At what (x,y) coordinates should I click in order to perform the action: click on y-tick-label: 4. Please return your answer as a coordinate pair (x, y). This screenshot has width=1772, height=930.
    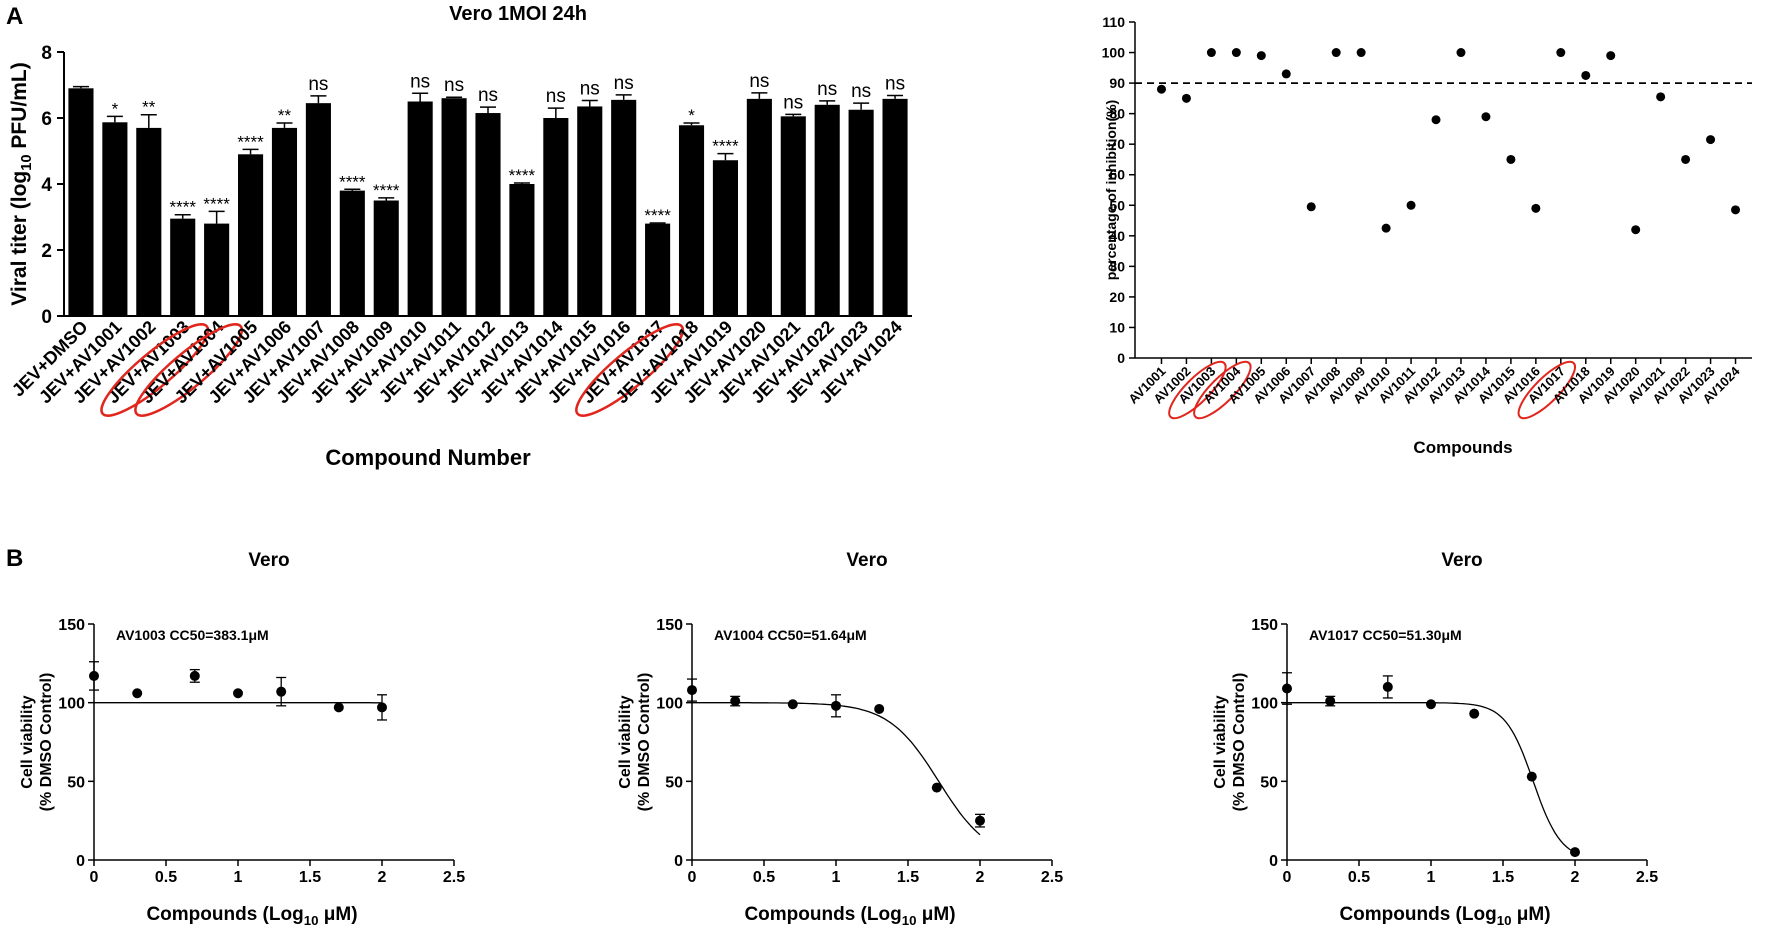
    Looking at the image, I should click on (46, 185).